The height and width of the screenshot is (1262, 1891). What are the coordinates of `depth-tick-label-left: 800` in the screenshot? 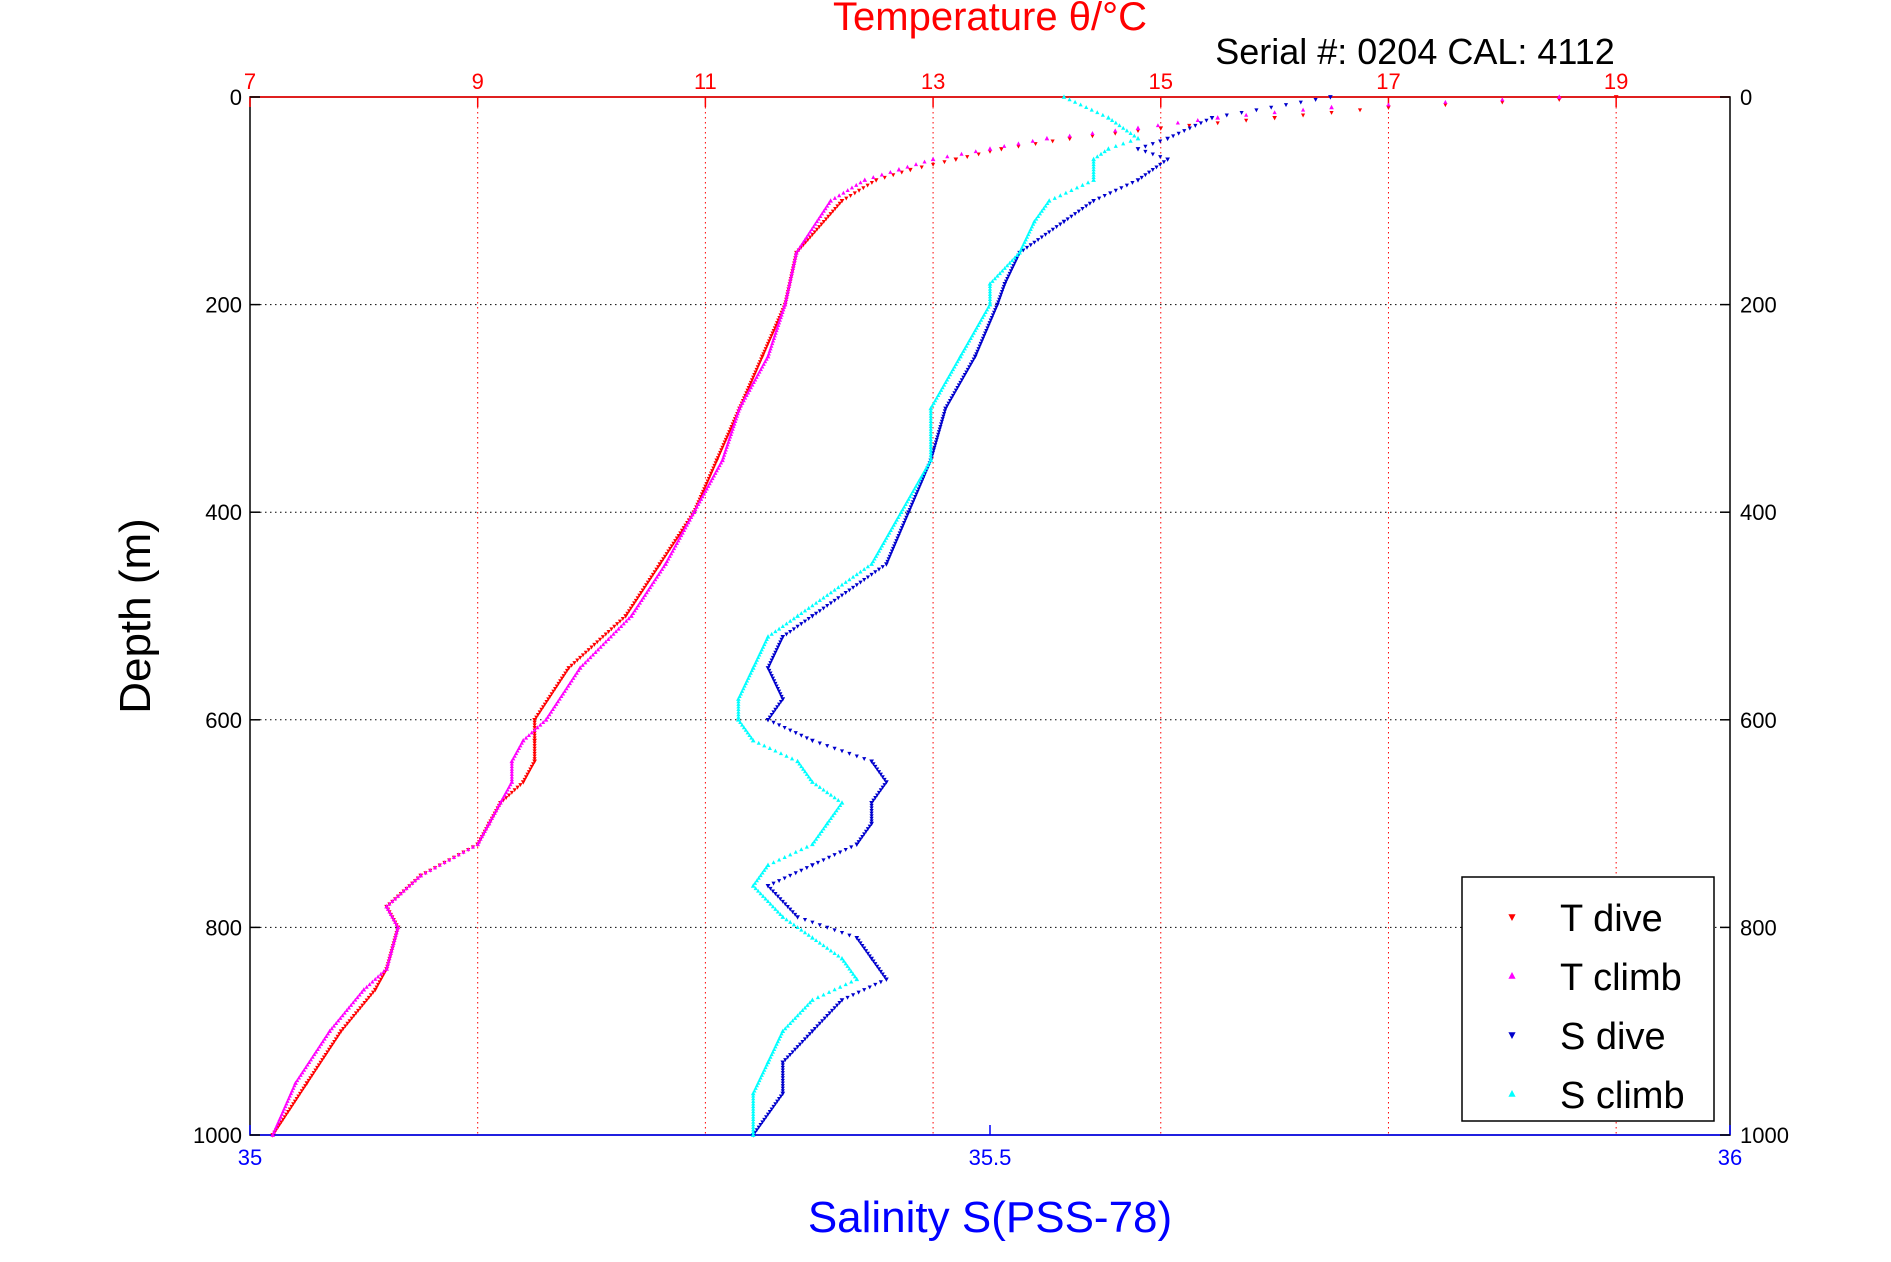 It's located at (223, 927).